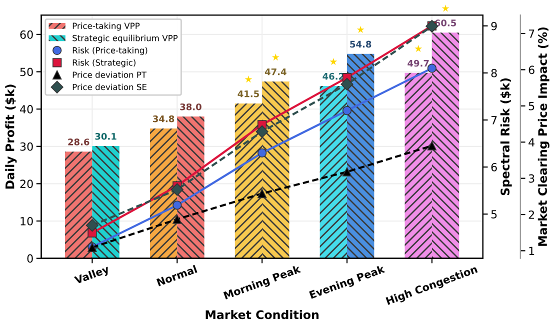 This screenshot has width=550, height=327. I want to click on y2-tick-label: 9, so click(494, 26).